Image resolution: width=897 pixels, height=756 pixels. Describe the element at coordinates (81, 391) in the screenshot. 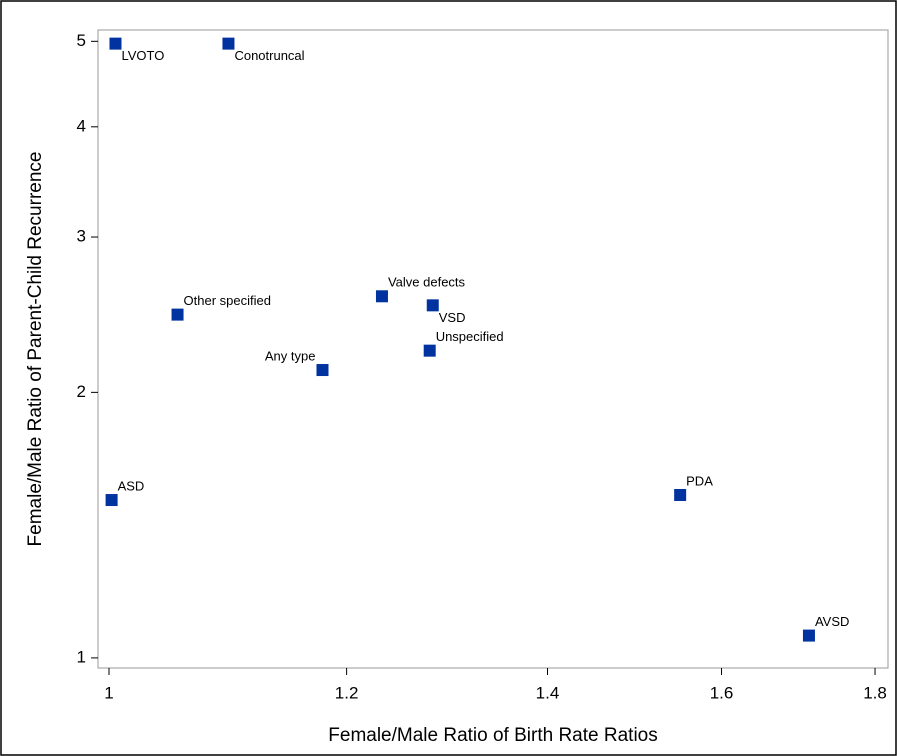

I see `y-tick-label: 2` at that location.